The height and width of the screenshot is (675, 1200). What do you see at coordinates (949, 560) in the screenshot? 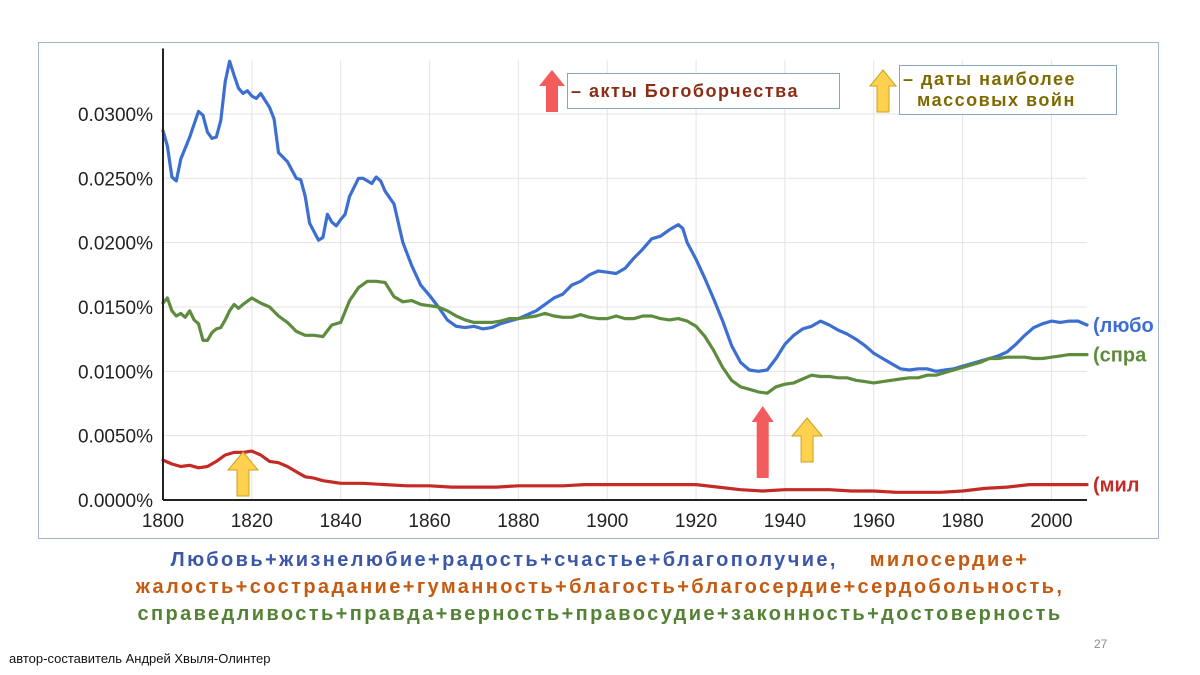
I see `caption-mercy-terms-start: милосердие+` at bounding box center [949, 560].